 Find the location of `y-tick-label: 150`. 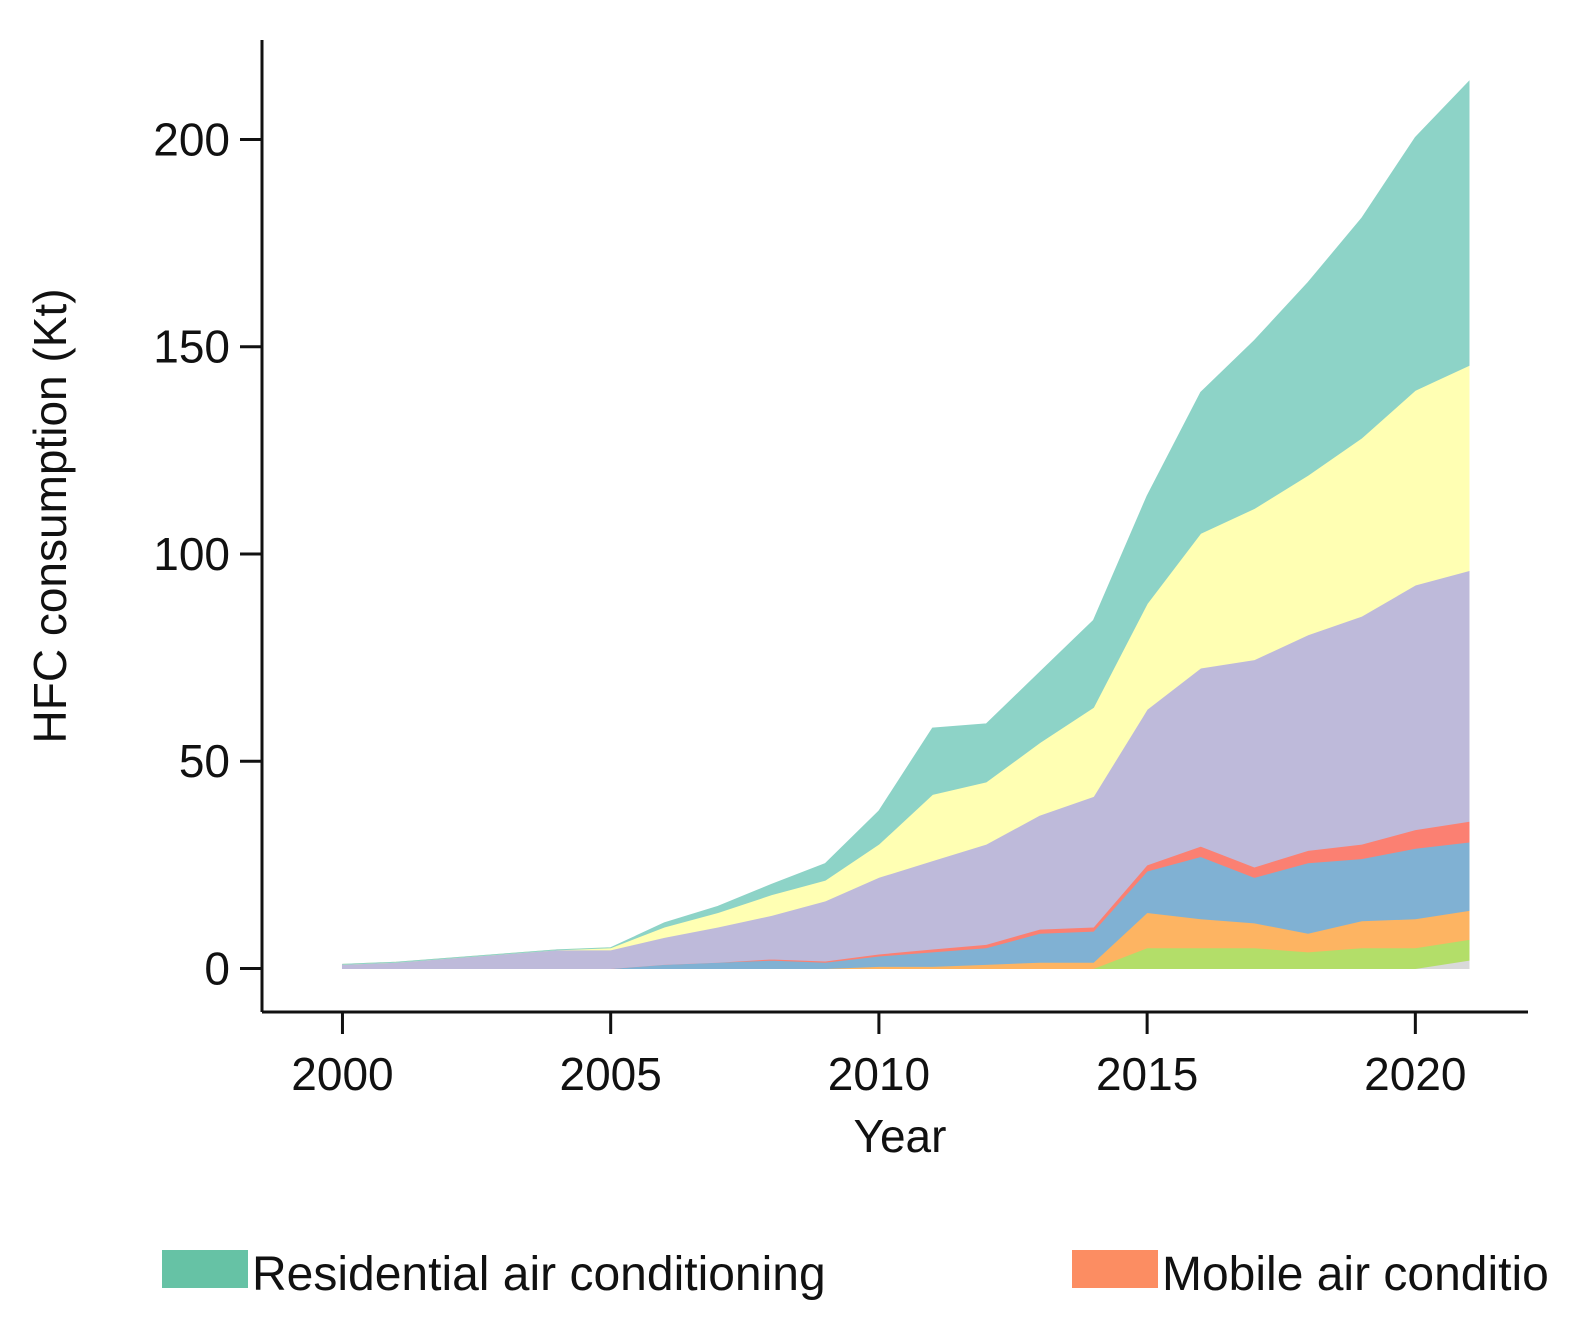

y-tick-label: 150 is located at coordinates (191, 347).